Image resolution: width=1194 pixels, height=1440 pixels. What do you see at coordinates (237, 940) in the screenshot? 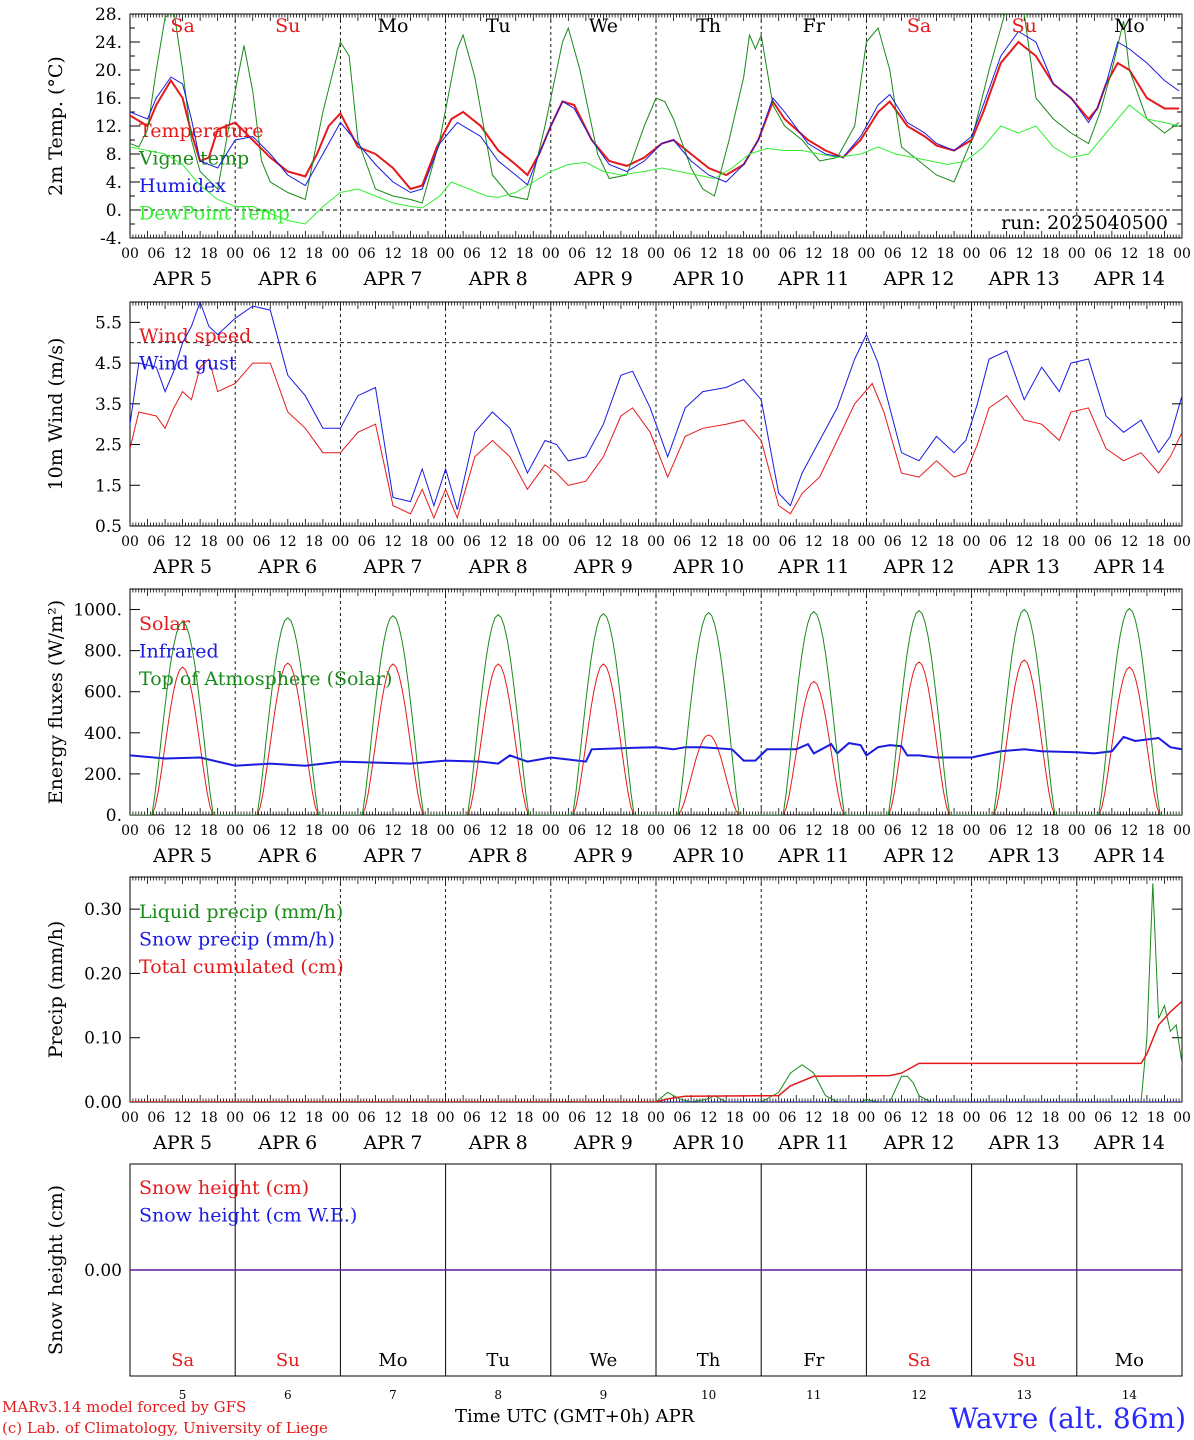
I see `legend-entry: Snow precip (mm/h)` at bounding box center [237, 940].